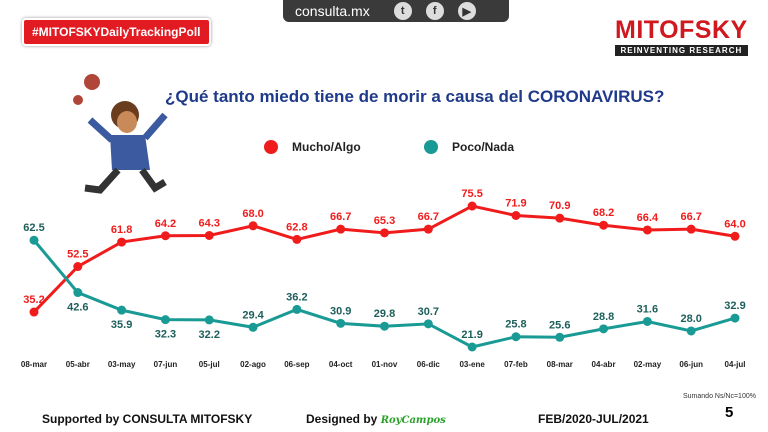 This screenshot has height=432, width=768. I want to click on data-label: 70.9, so click(559, 206).